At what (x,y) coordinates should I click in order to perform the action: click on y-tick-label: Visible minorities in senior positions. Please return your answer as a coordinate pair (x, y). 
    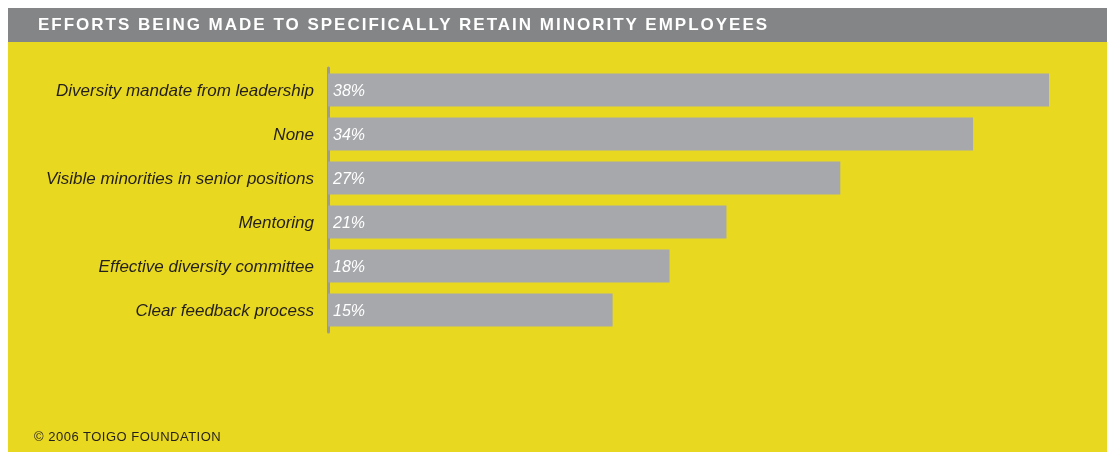
    Looking at the image, I should click on (180, 178).